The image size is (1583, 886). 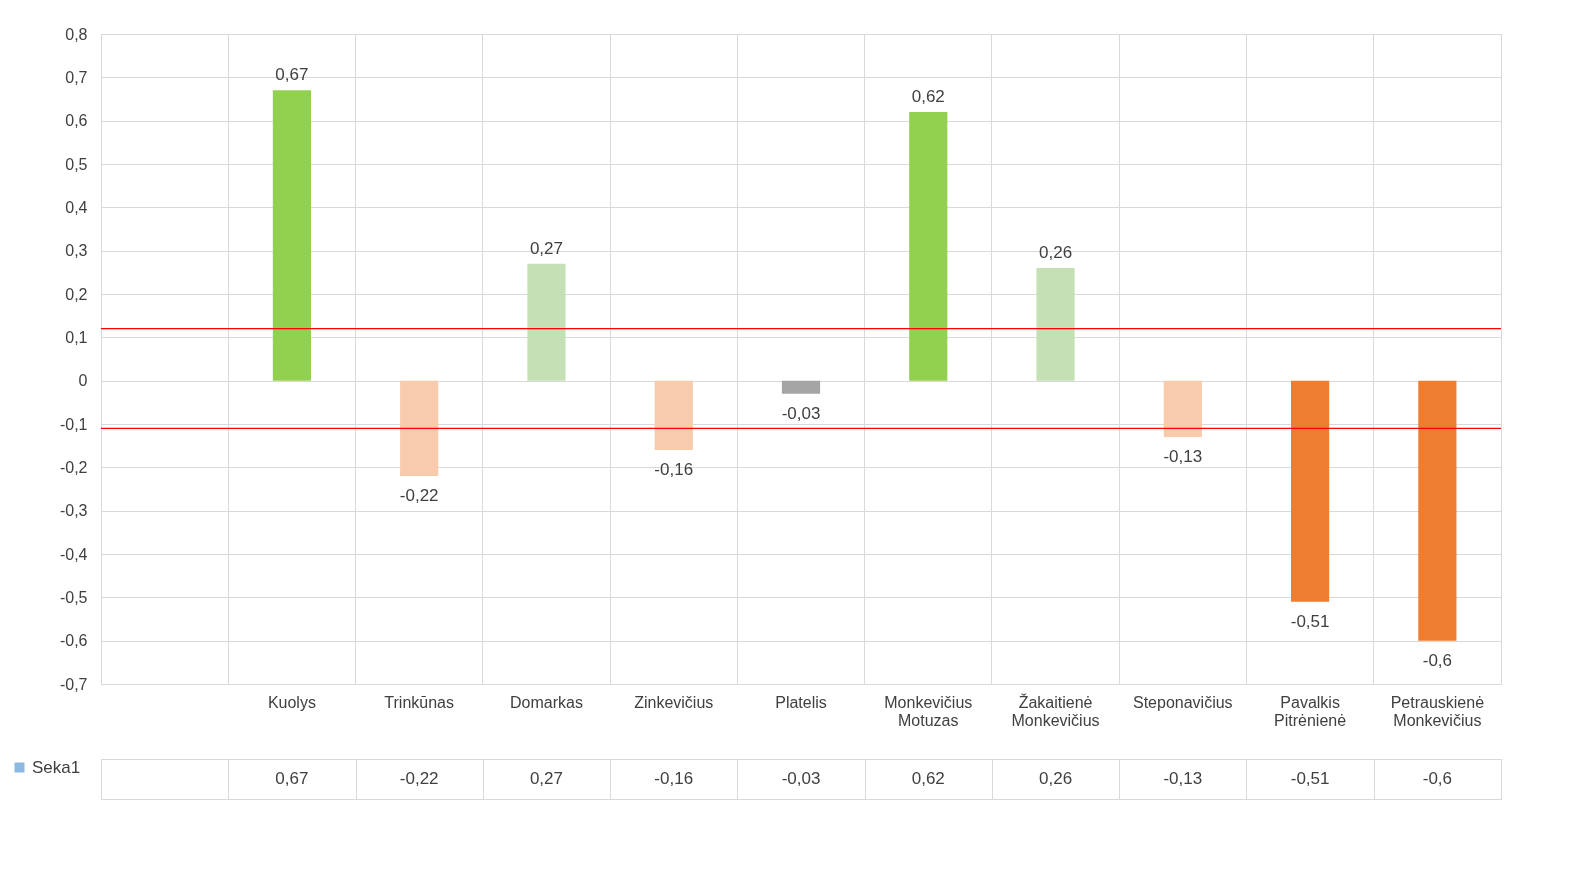 I want to click on text: -0,03, so click(x=801, y=413).